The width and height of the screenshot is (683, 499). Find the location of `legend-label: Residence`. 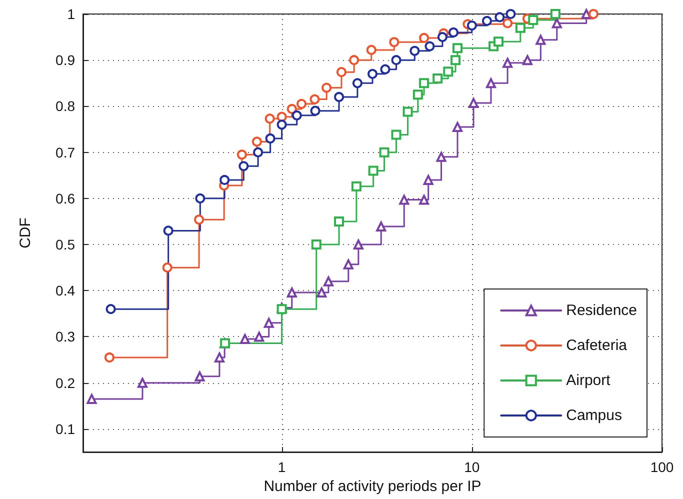

legend-label: Residence is located at coordinates (602, 310).